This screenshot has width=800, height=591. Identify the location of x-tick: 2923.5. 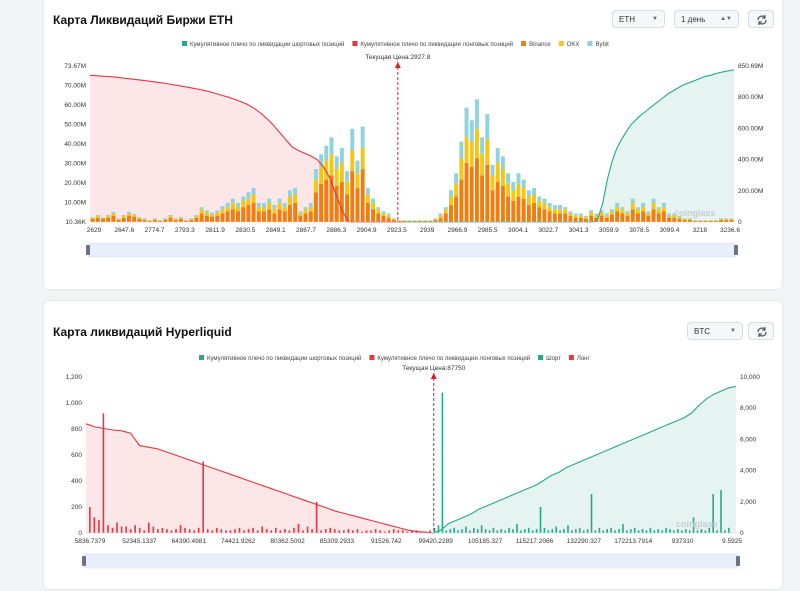
(397, 230).